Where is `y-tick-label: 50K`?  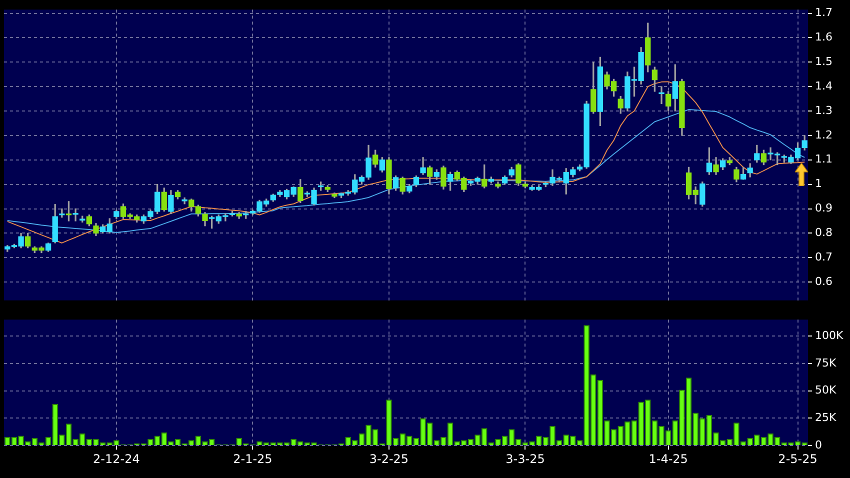 y-tick-label: 50K is located at coordinates (826, 390).